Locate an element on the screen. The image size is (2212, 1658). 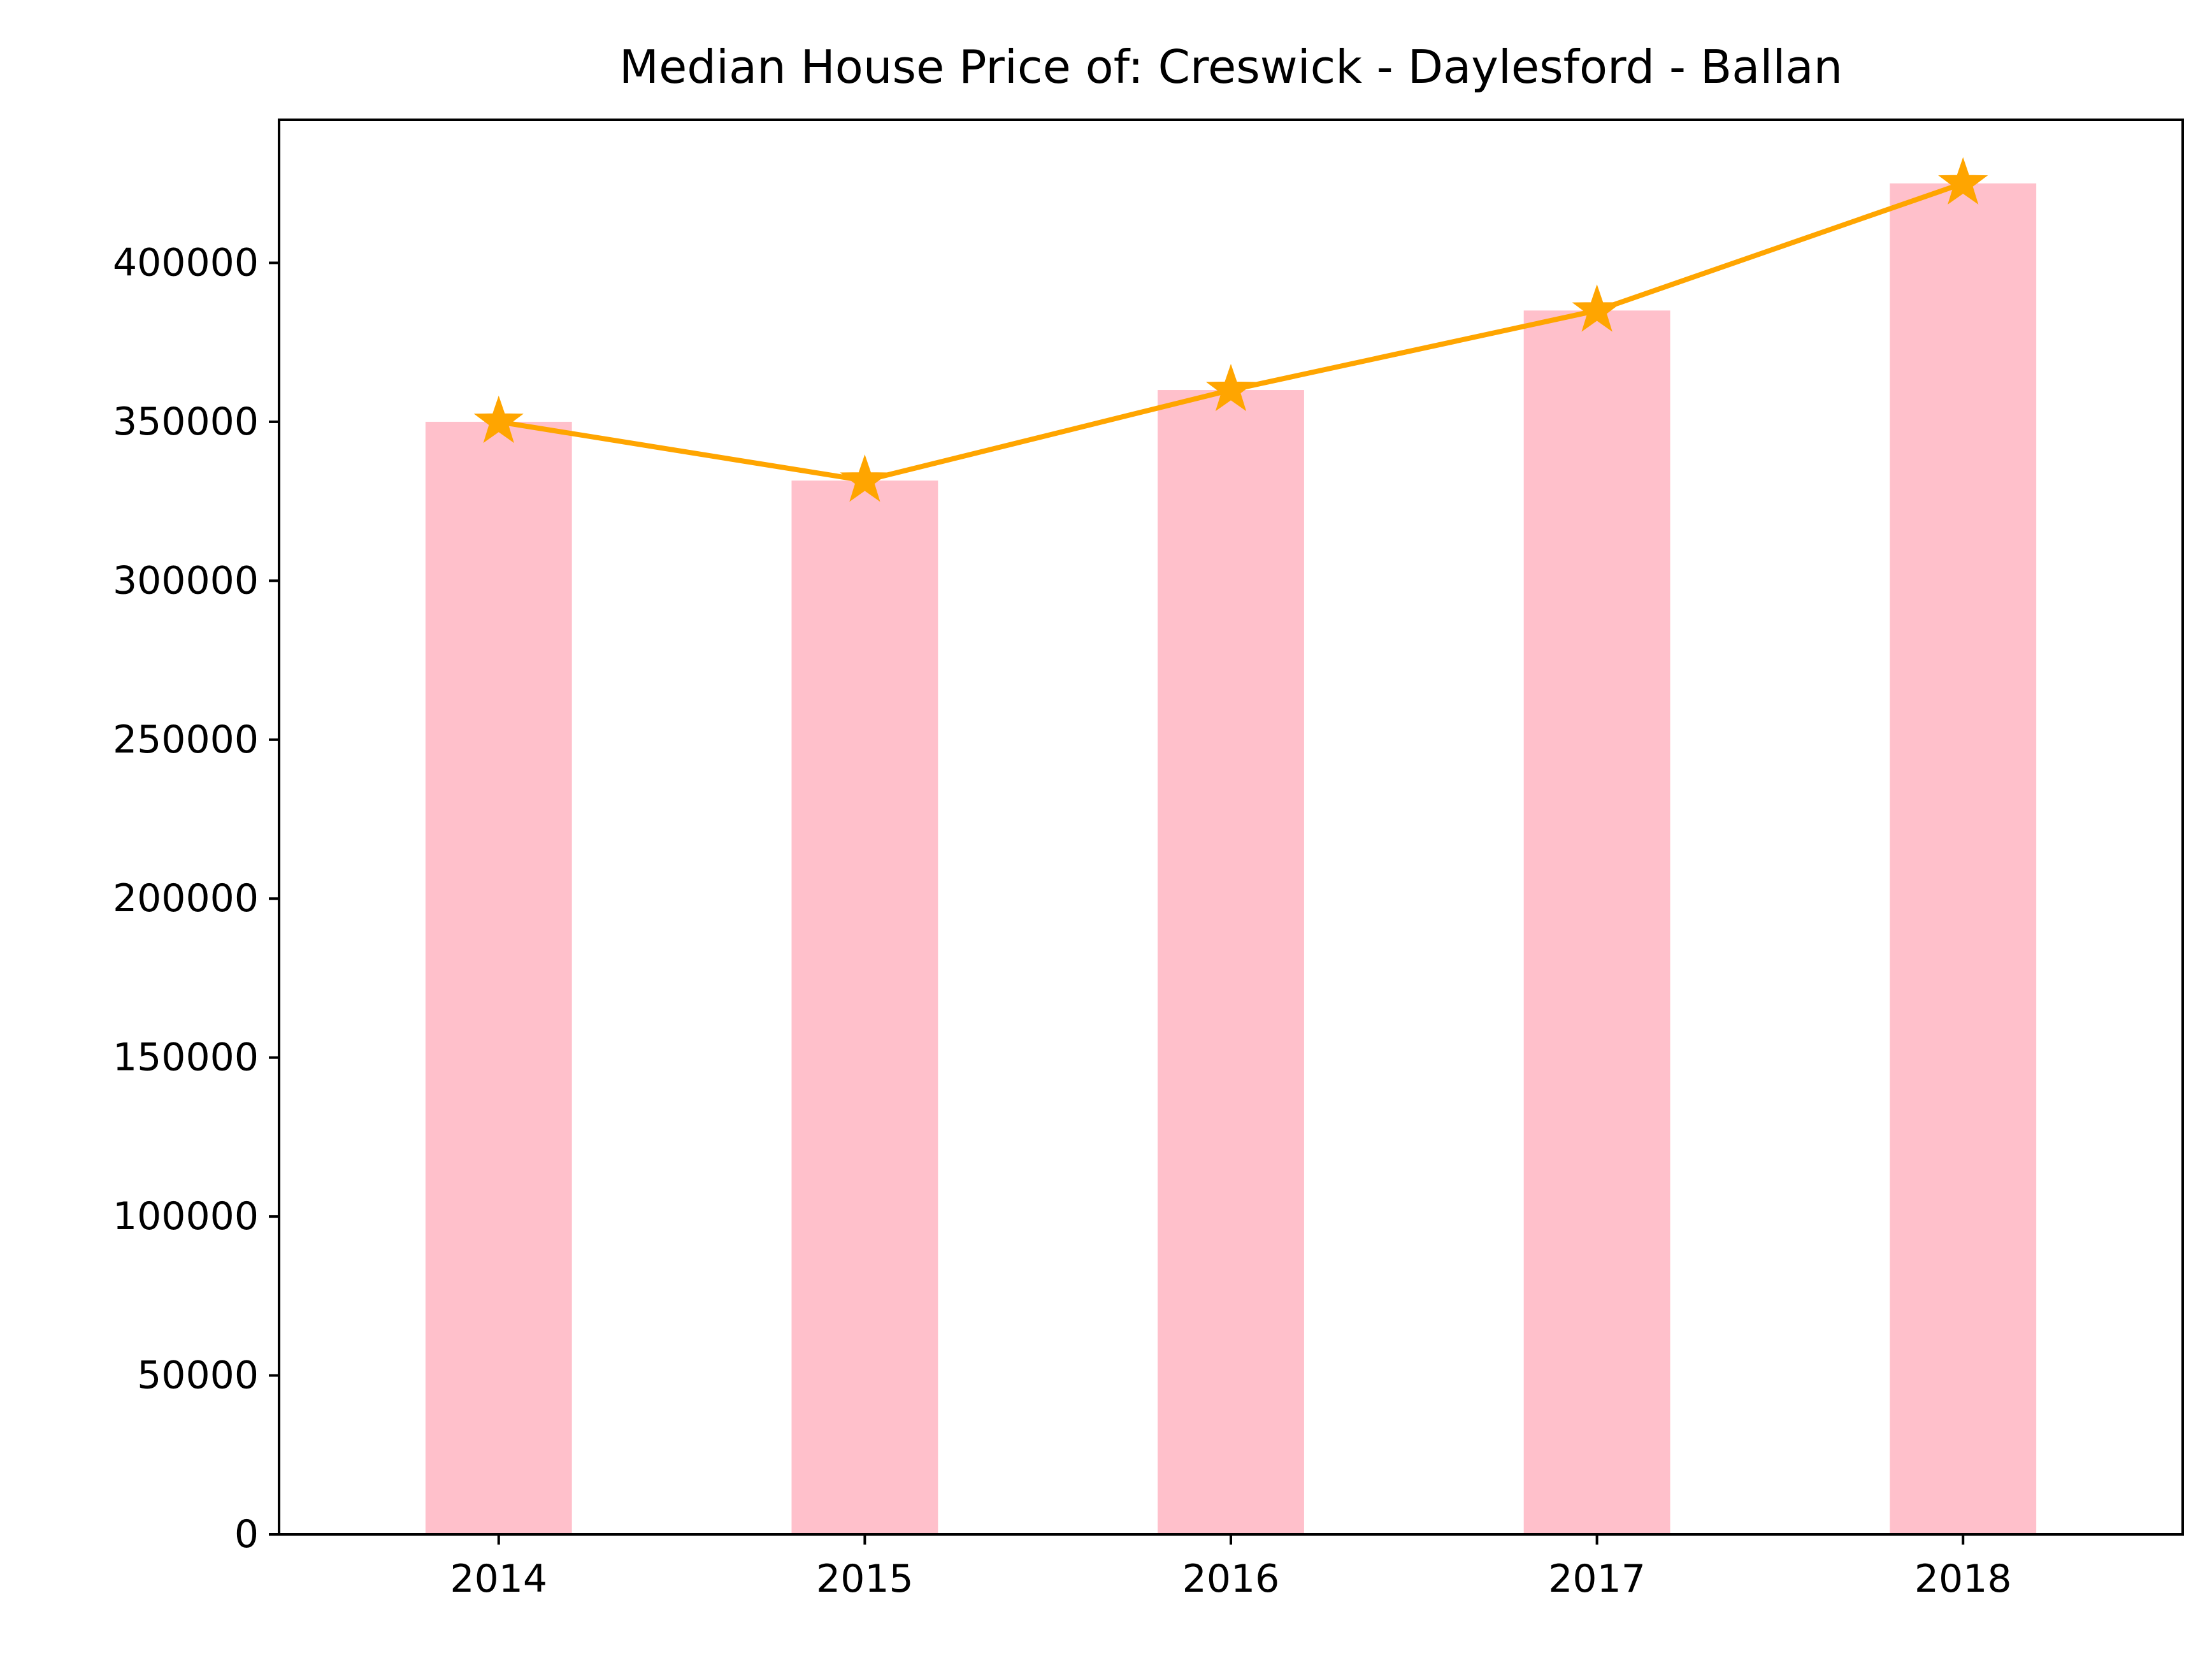
x-axis: 2014 2015 2016 2017 2018 is located at coordinates (1231, 1567).